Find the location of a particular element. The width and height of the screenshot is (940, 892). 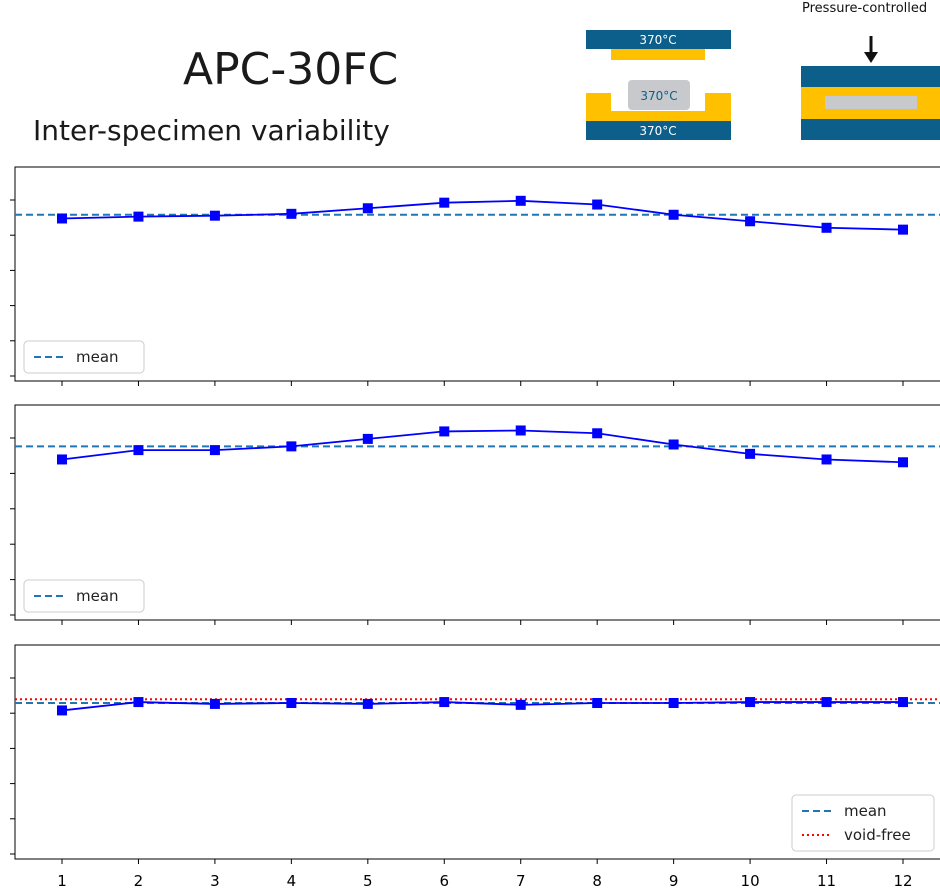

chart-title: APC-30FC is located at coordinates (291, 69).